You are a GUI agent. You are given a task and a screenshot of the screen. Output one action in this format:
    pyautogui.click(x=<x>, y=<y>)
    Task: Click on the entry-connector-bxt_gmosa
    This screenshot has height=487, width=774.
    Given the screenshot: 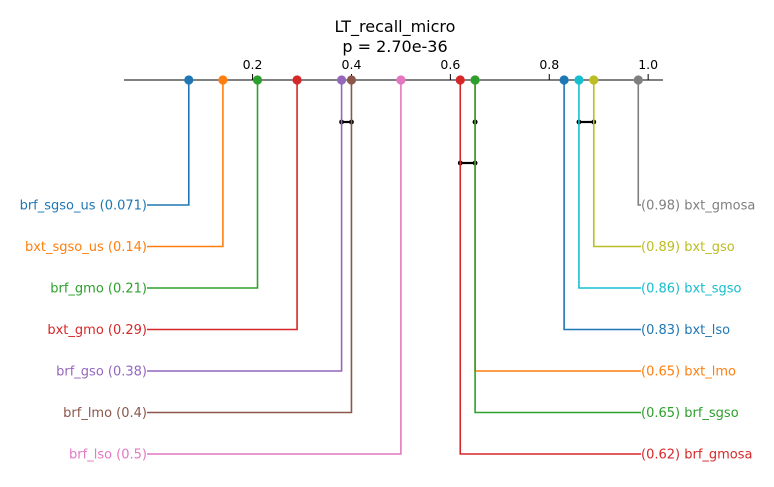 What is the action you would take?
    pyautogui.click(x=639, y=143)
    